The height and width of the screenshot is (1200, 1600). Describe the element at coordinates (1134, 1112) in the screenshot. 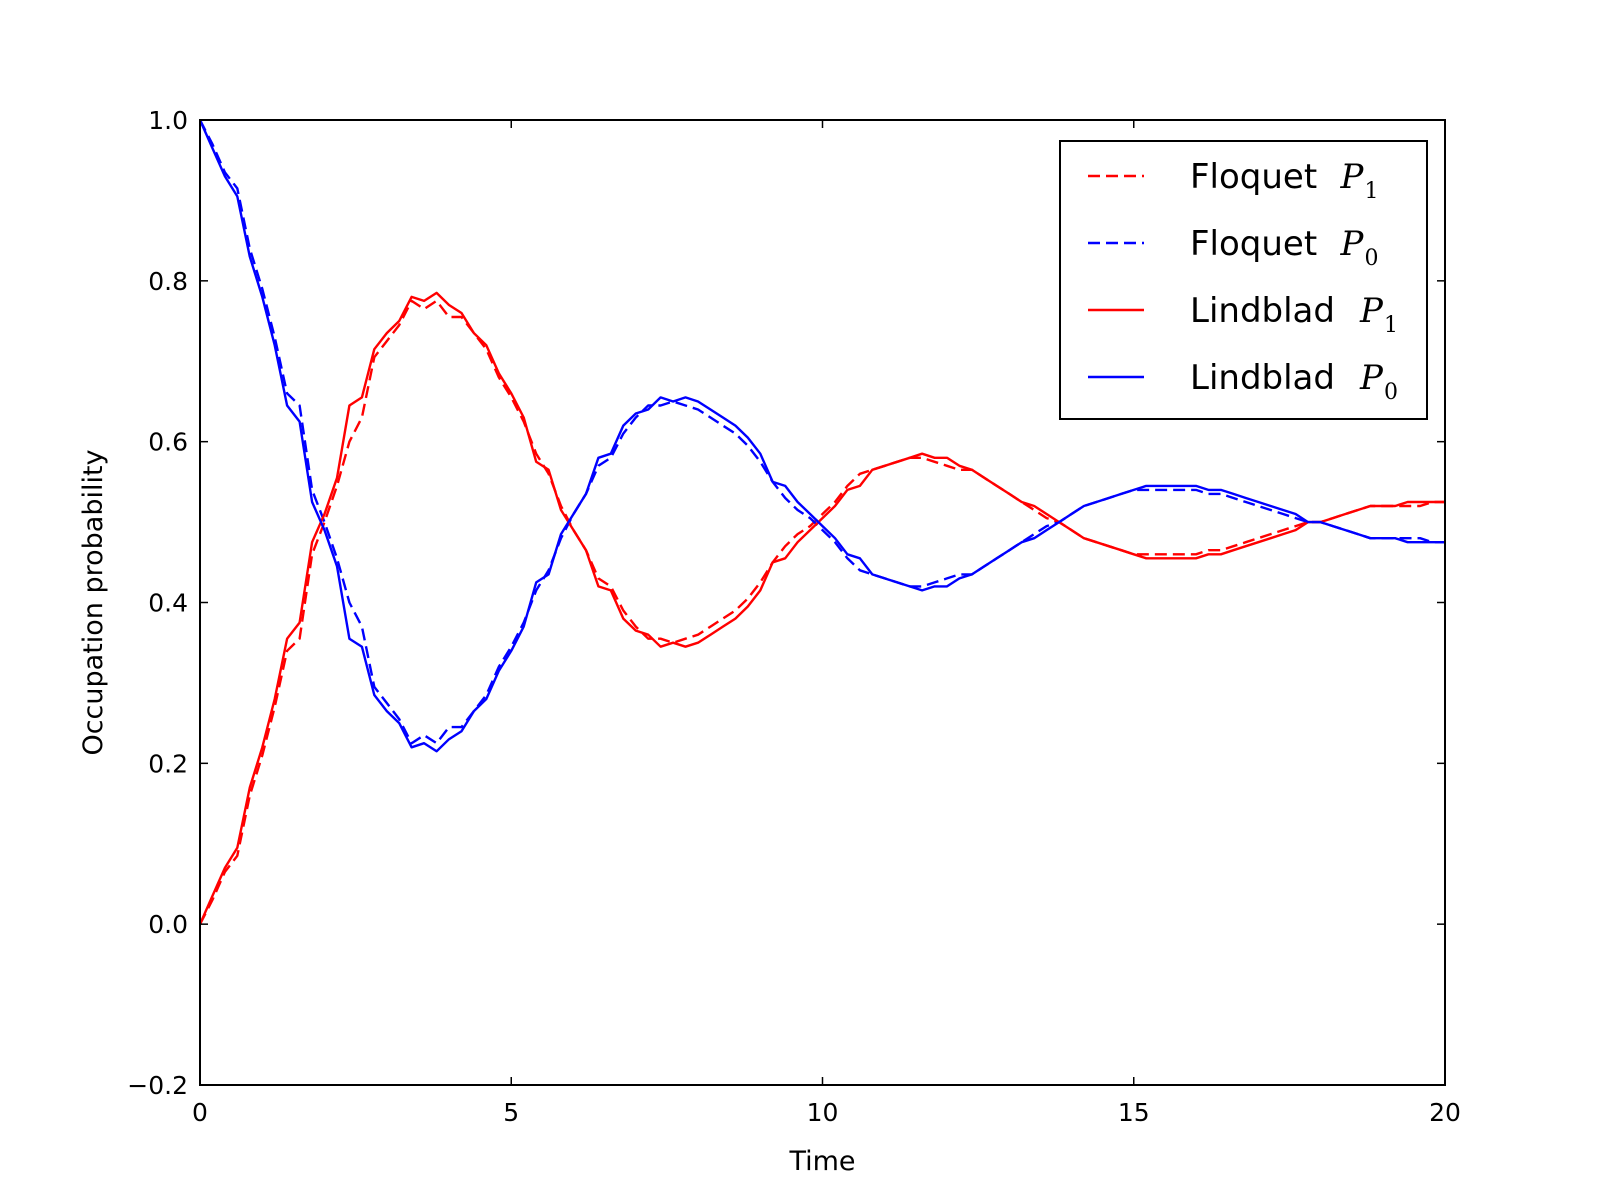

I see `x-tick-label: 15` at that location.